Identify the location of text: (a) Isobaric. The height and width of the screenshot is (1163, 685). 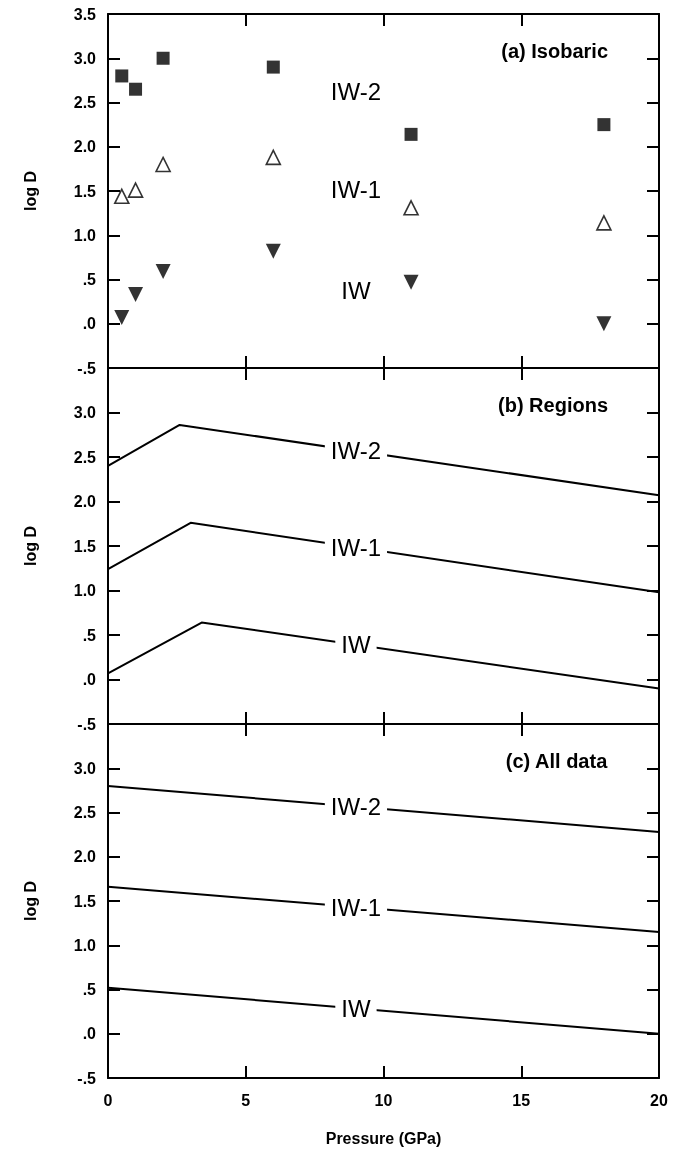
(554, 51).